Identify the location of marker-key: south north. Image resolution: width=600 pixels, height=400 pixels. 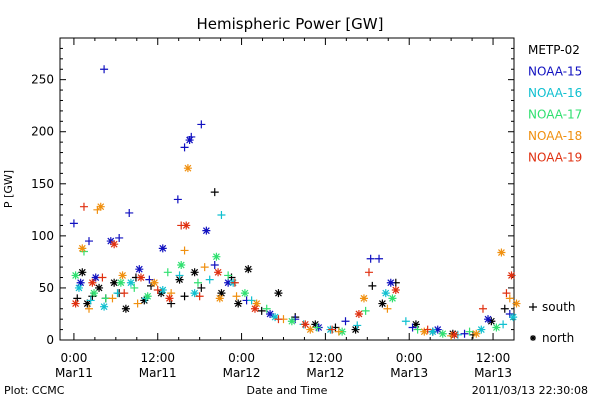
(552, 322).